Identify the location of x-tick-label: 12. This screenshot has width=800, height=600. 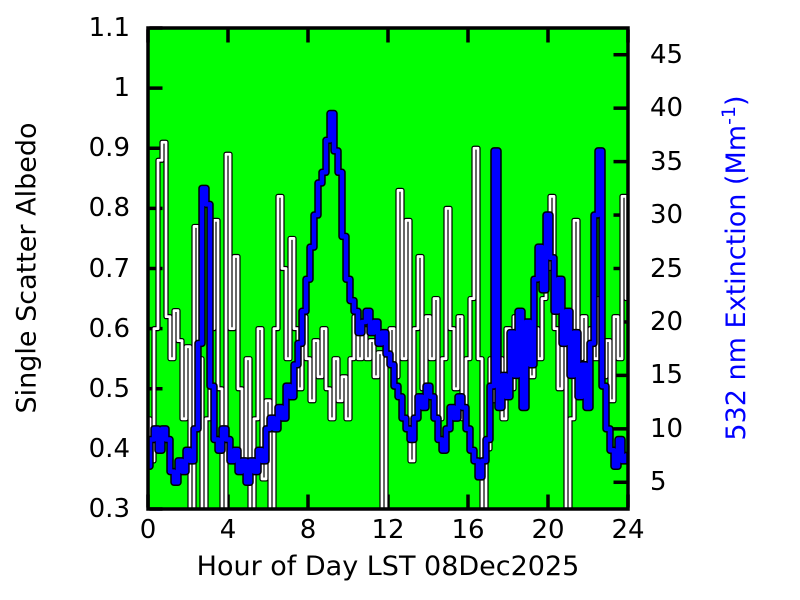
(388, 530).